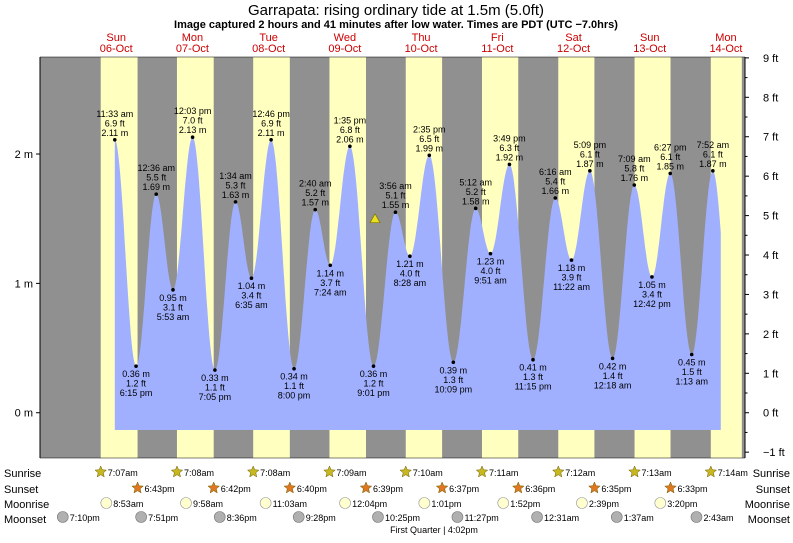  Describe the element at coordinates (330, 273) in the screenshot. I see `tide-label: 1.14 m` at that location.